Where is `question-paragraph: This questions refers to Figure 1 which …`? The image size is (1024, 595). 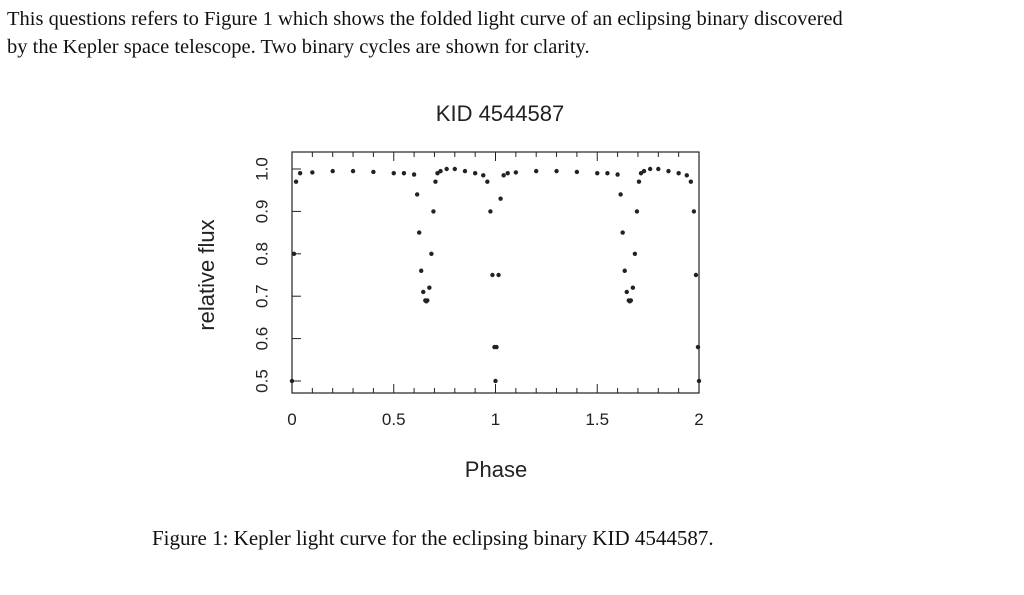 question-paragraph: This questions refers to Figure 1 which … is located at coordinates (513, 33).